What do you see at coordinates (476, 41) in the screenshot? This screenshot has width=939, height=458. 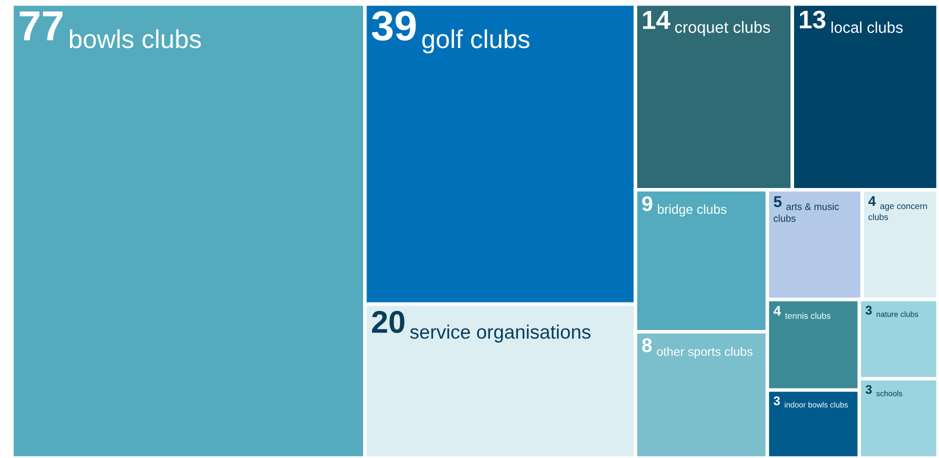 I see `category-label: golf clubs` at bounding box center [476, 41].